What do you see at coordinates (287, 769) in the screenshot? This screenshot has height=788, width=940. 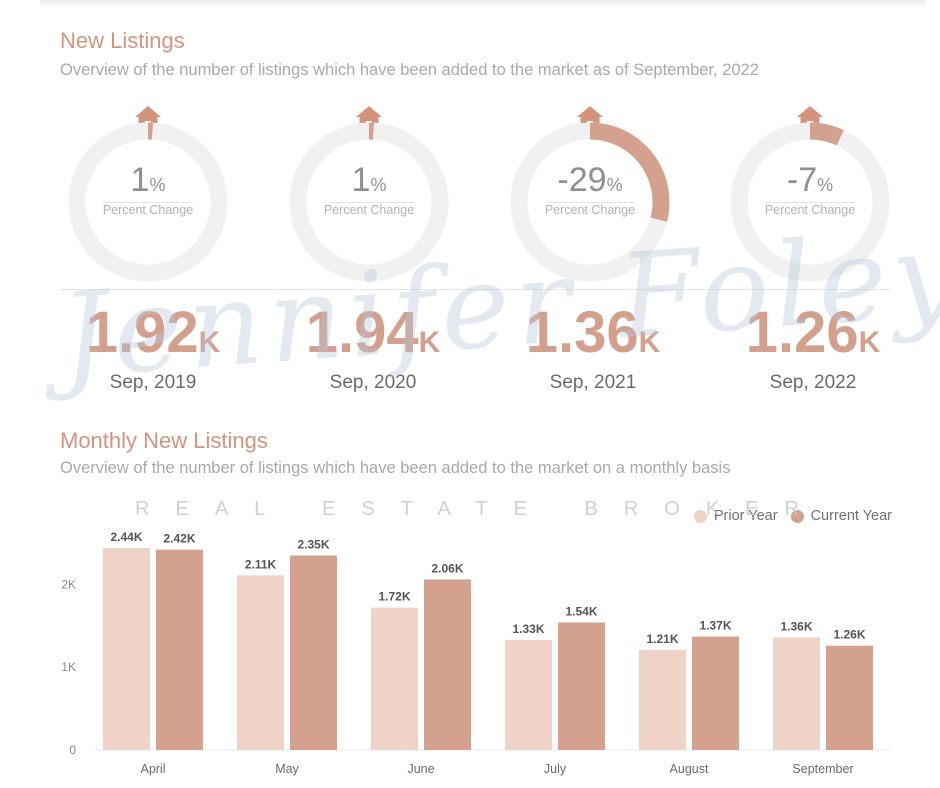 I see `x-tick-label: May` at bounding box center [287, 769].